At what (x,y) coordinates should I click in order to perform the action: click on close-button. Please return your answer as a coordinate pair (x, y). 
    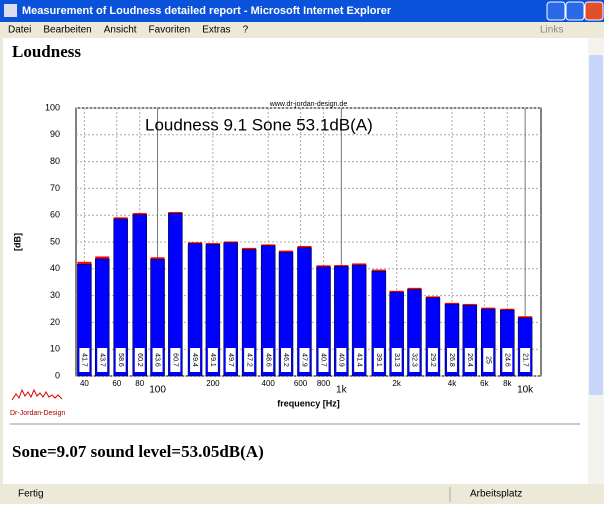
    Looking at the image, I should click on (594, 11).